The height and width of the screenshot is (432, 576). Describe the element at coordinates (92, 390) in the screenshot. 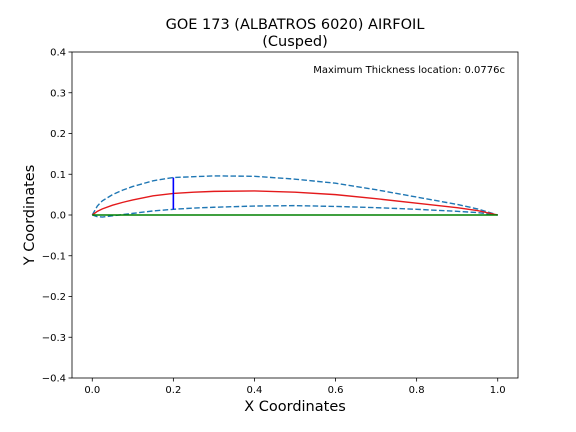

I see `x-tick-label: 0.0` at that location.